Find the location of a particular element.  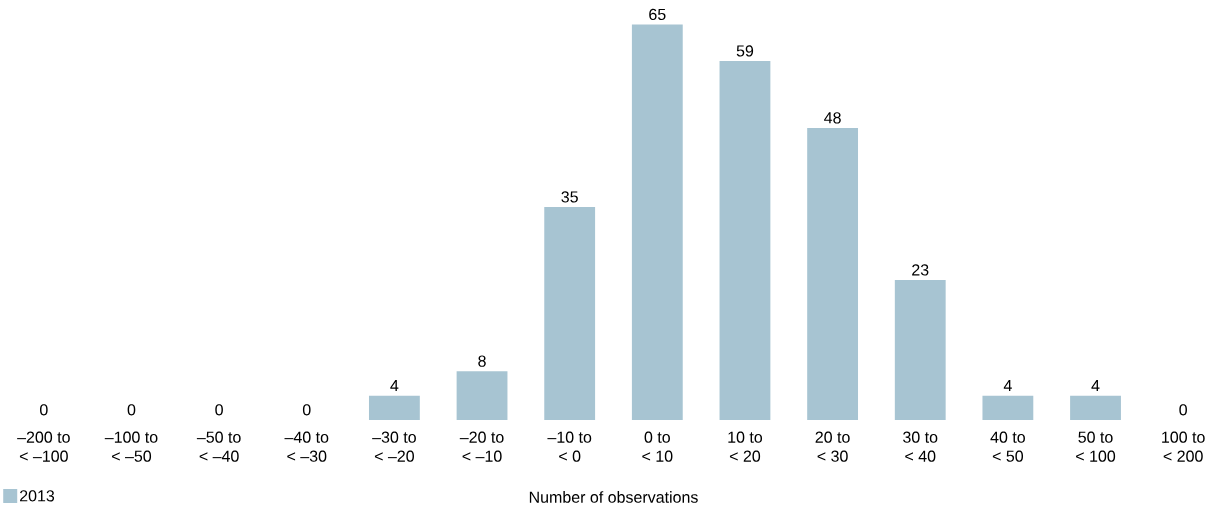

data-label: 48 is located at coordinates (832, 118).